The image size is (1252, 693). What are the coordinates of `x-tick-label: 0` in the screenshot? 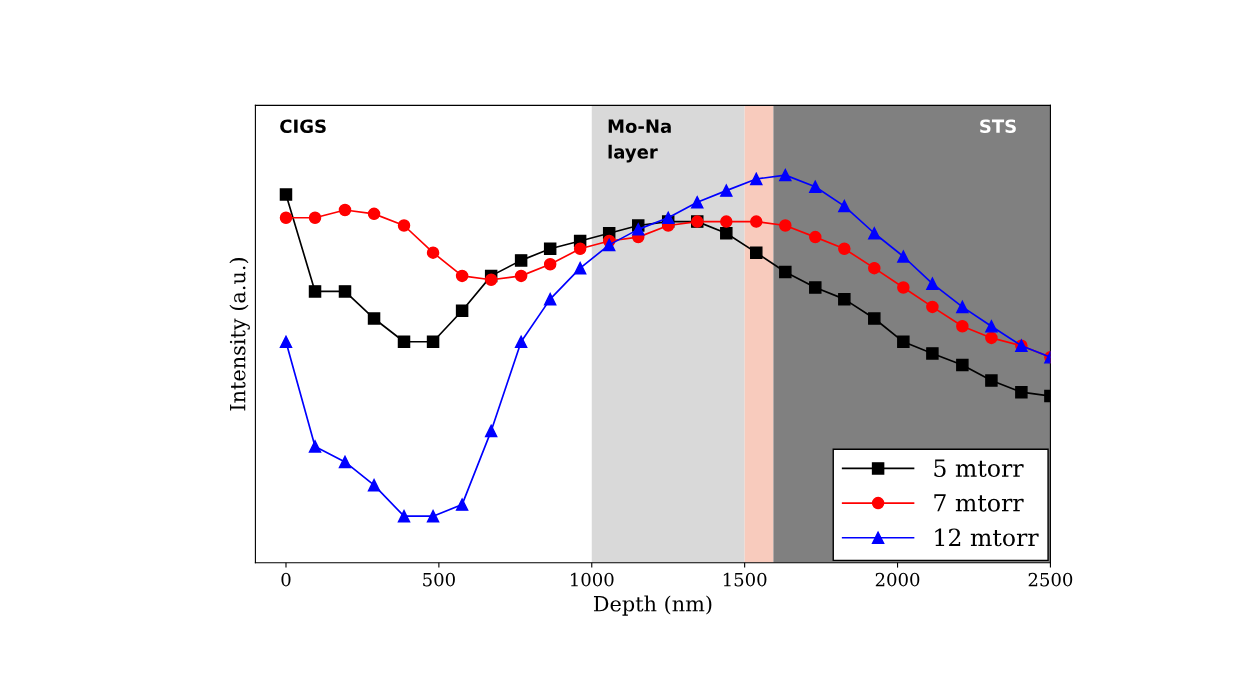 It's located at (286, 579).